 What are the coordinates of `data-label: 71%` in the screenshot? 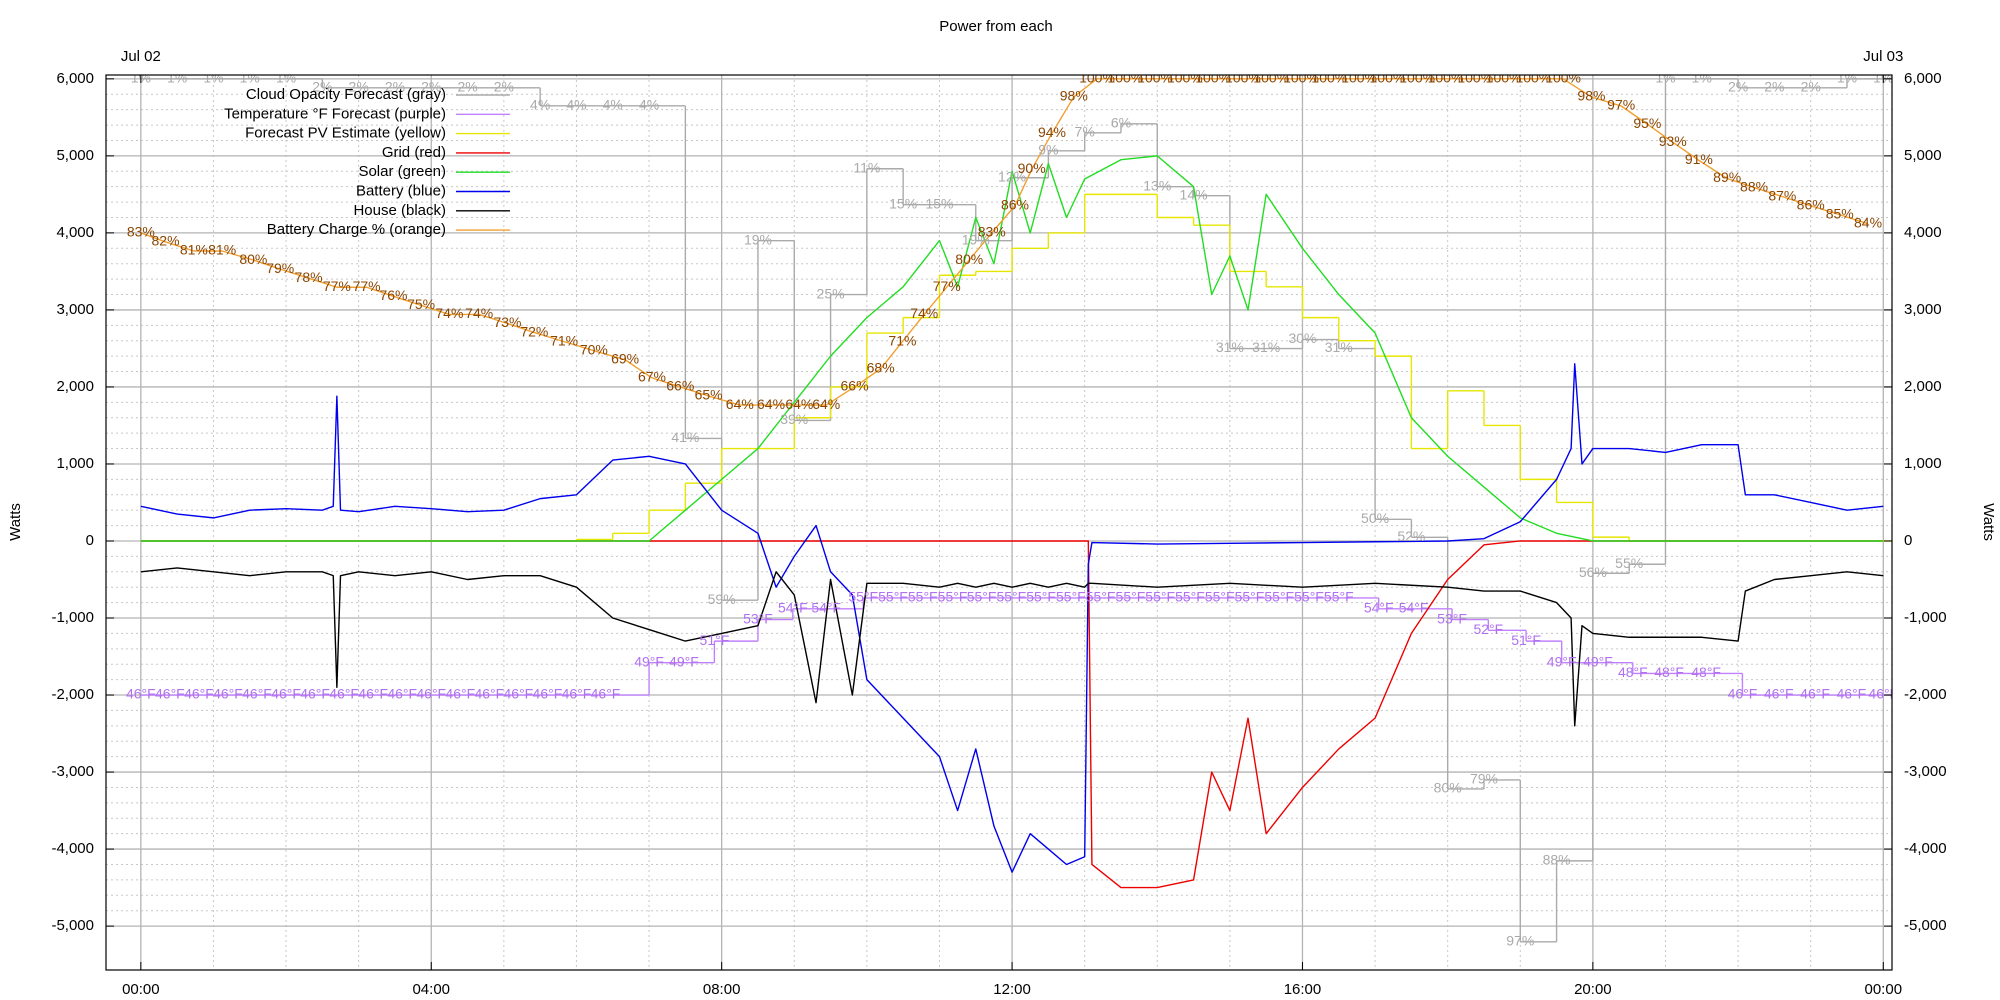 It's located at (564, 340).